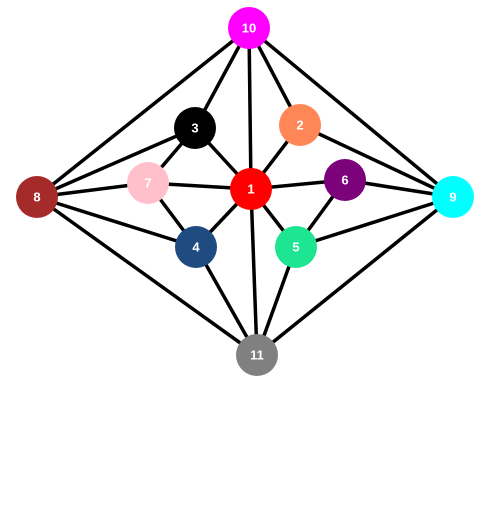 The width and height of the screenshot is (494, 505). I want to click on node-3: 3, so click(195, 128).